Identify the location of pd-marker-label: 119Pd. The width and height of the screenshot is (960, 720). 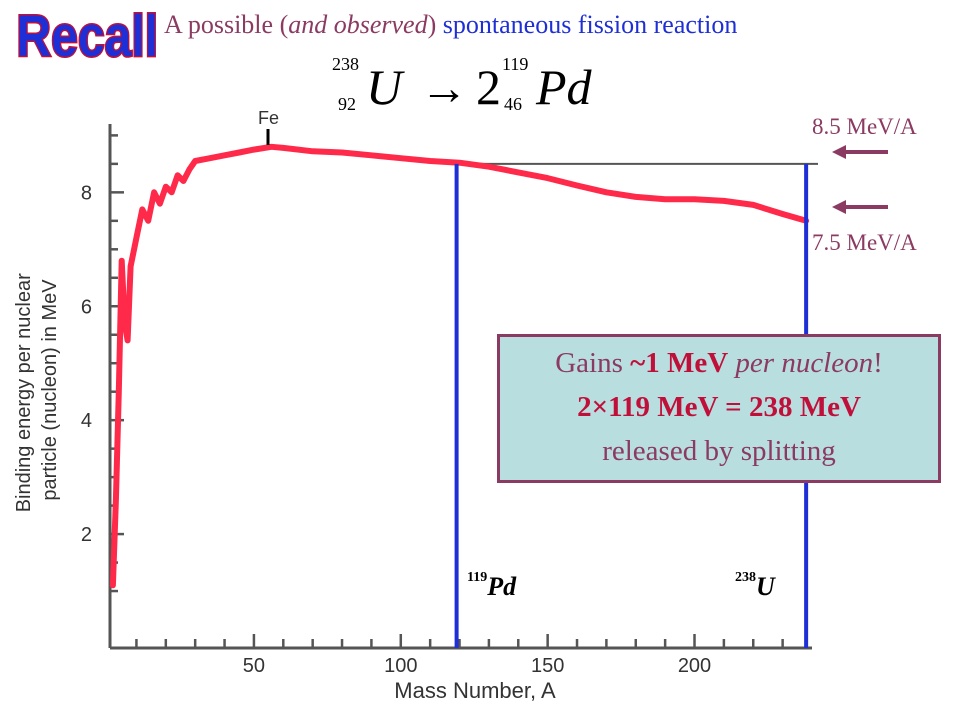
(492, 585).